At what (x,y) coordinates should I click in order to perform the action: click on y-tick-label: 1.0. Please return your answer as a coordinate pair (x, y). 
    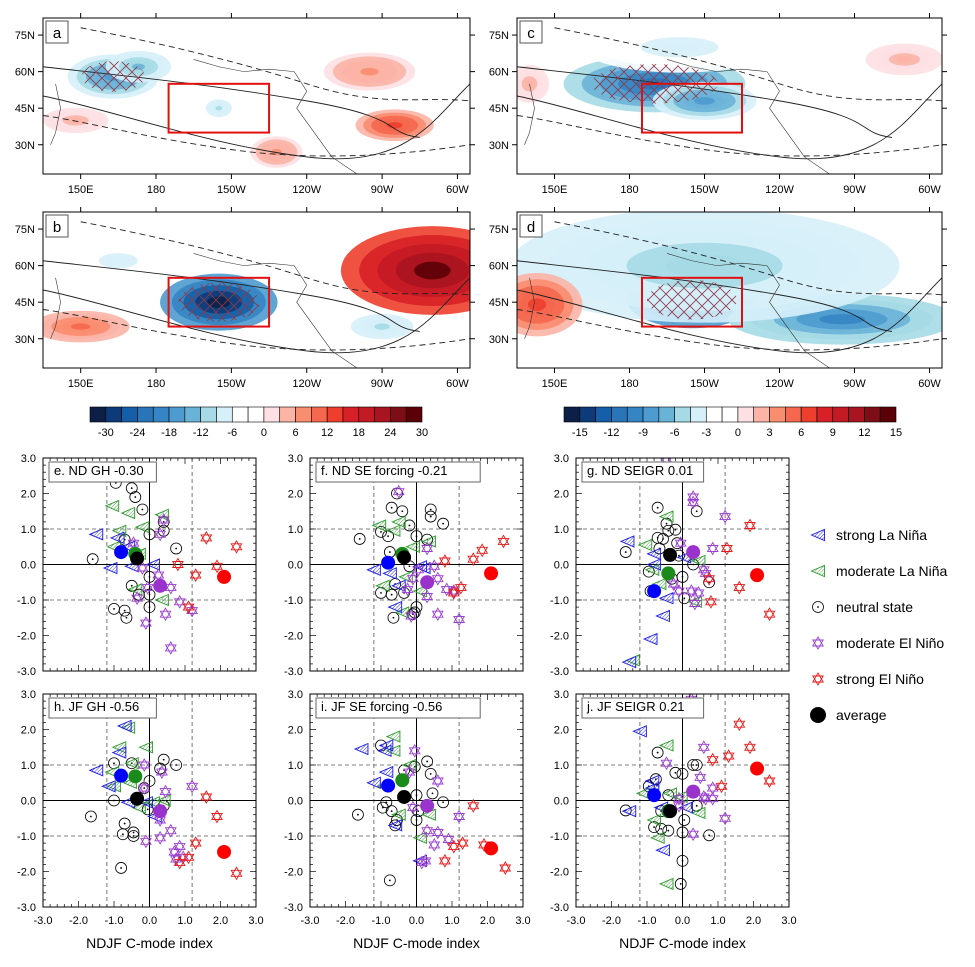
    Looking at the image, I should click on (295, 530).